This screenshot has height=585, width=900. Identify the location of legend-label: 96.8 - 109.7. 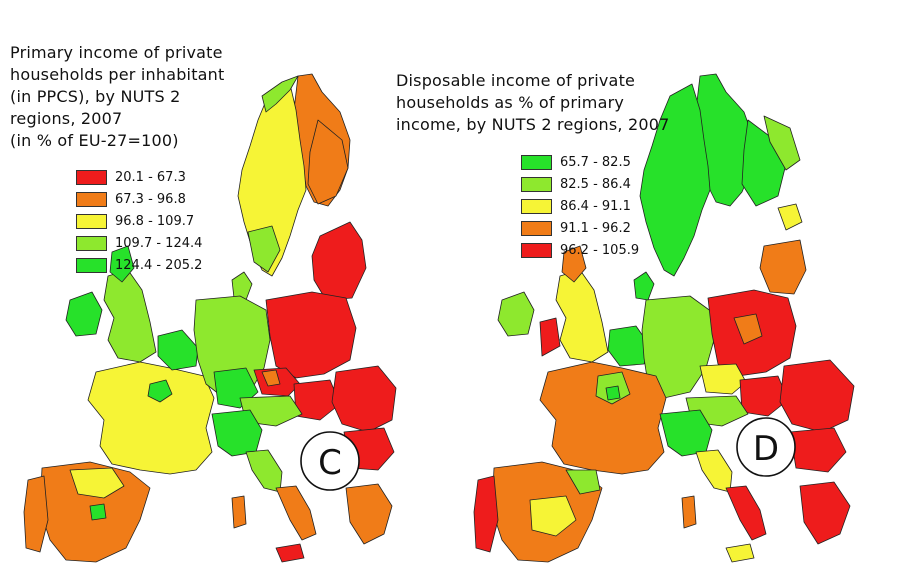
(155, 221).